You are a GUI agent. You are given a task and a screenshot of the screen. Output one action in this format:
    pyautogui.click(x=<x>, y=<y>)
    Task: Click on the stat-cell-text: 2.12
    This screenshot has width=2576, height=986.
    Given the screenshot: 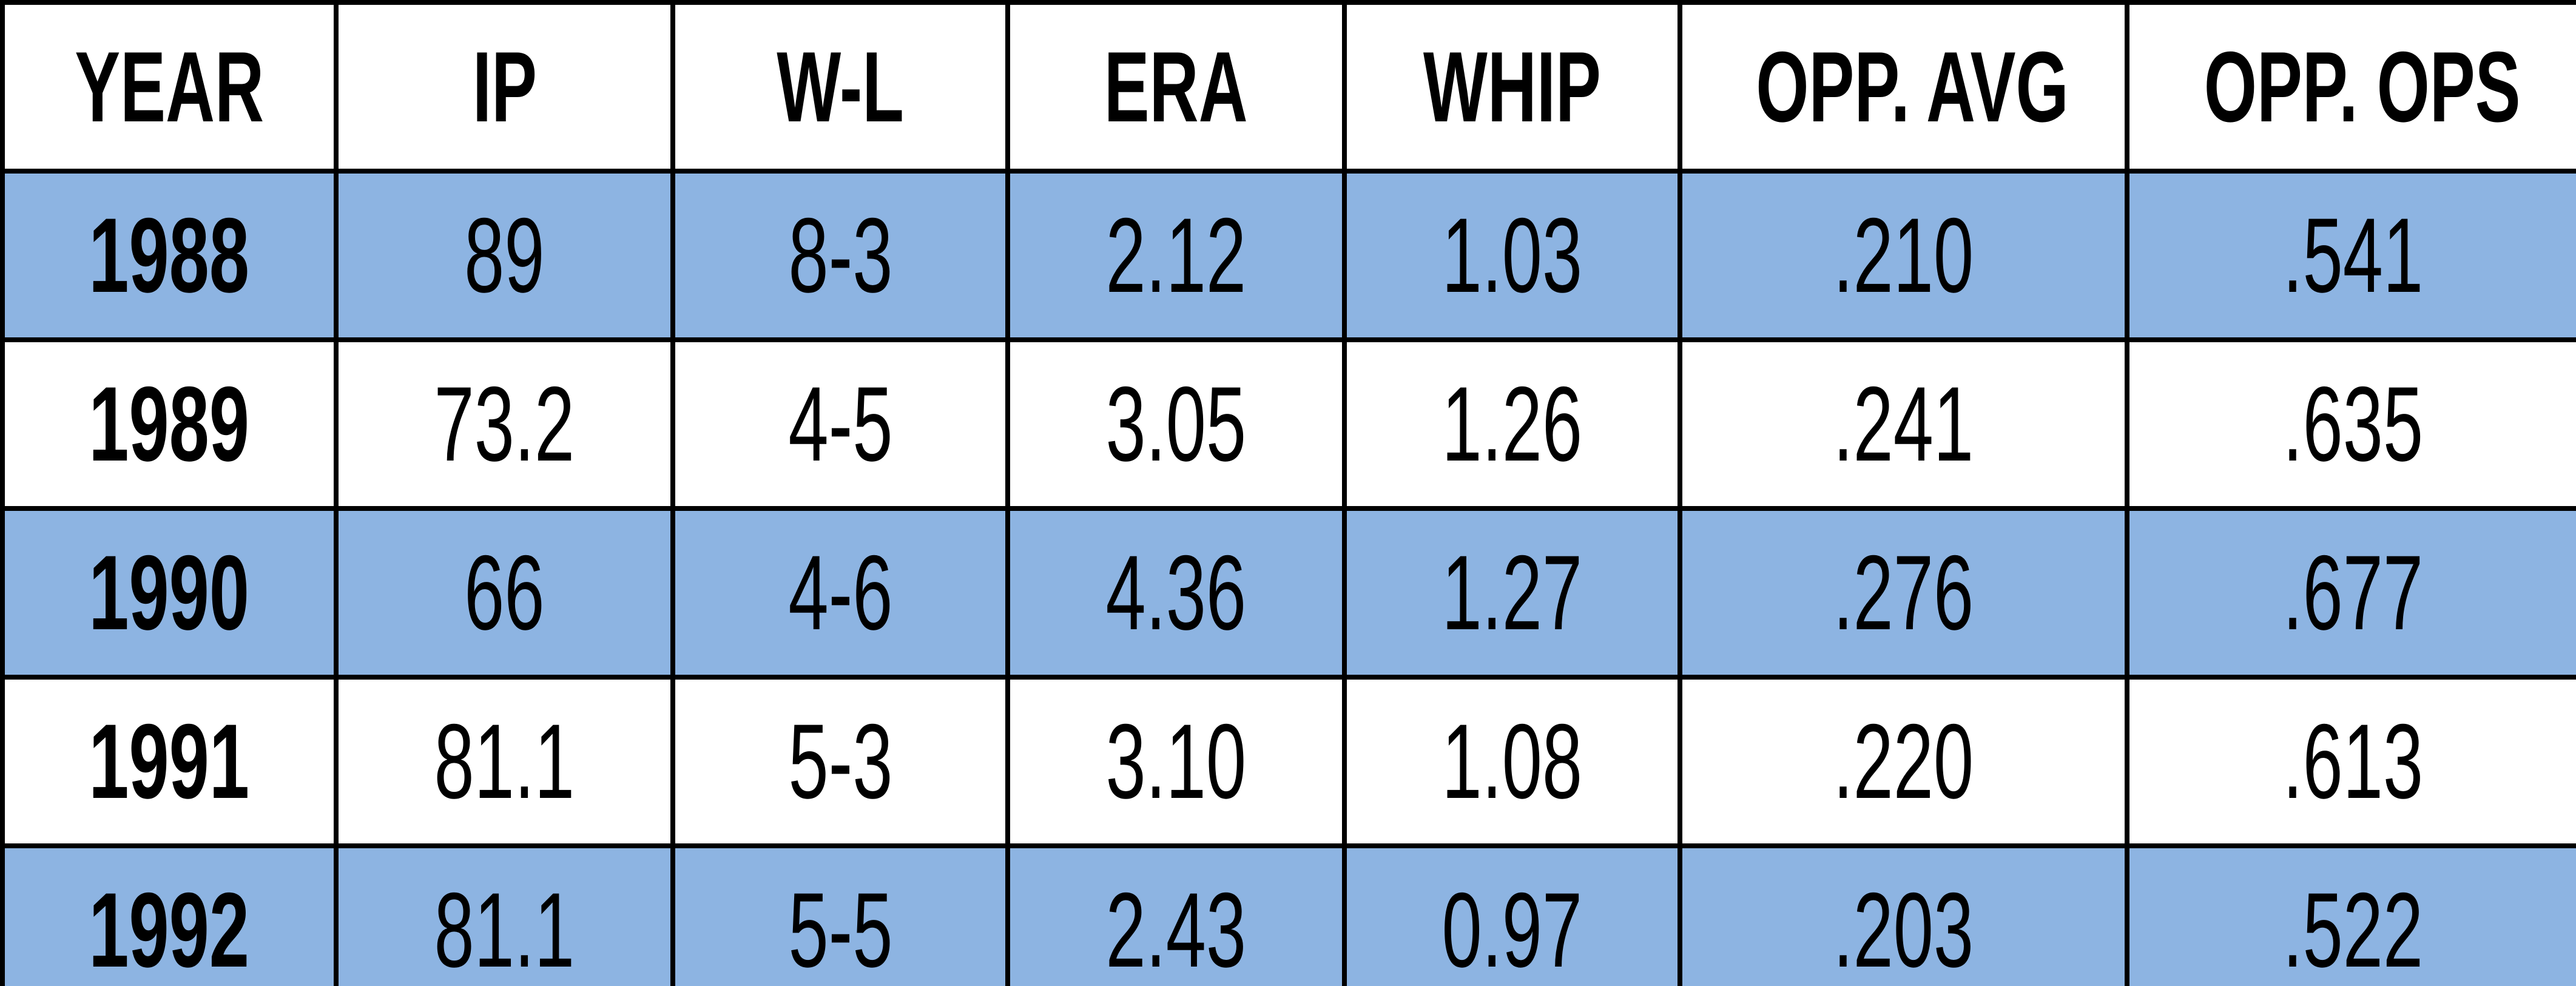 What is the action you would take?
    pyautogui.click(x=1176, y=255)
    